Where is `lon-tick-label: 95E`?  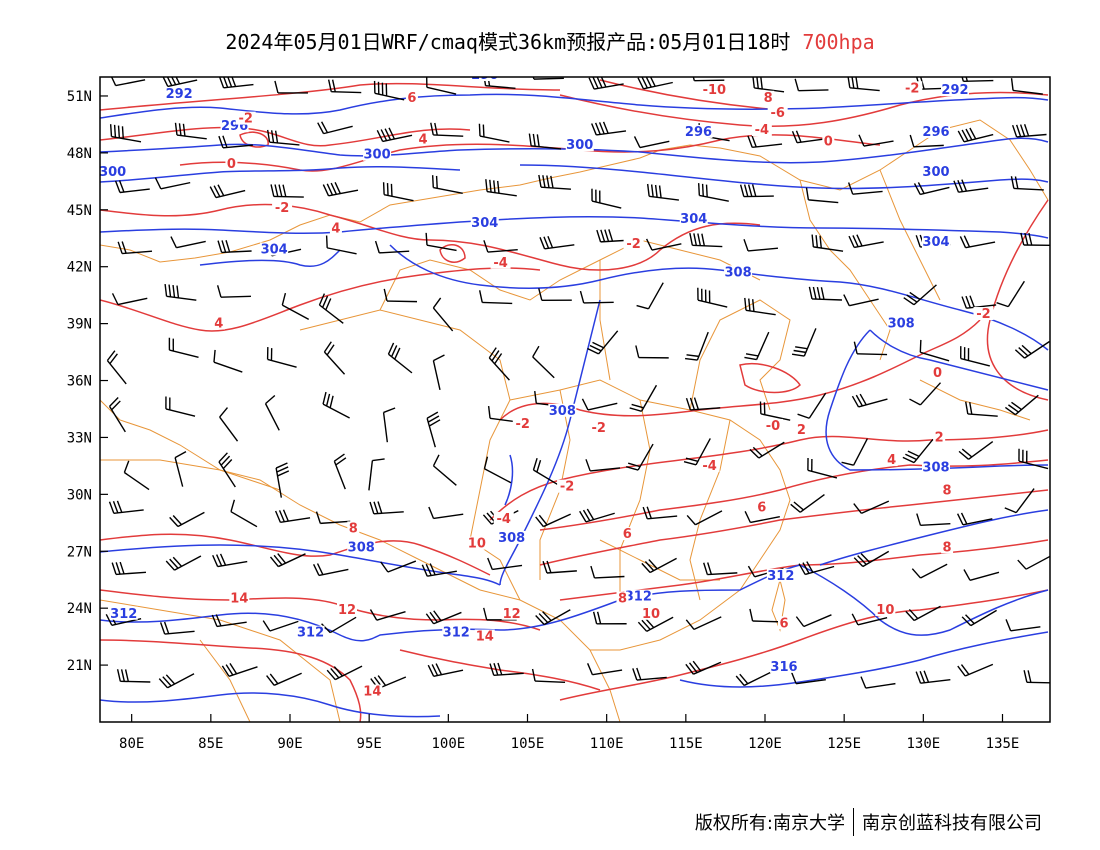 lon-tick-label: 95E is located at coordinates (369, 744).